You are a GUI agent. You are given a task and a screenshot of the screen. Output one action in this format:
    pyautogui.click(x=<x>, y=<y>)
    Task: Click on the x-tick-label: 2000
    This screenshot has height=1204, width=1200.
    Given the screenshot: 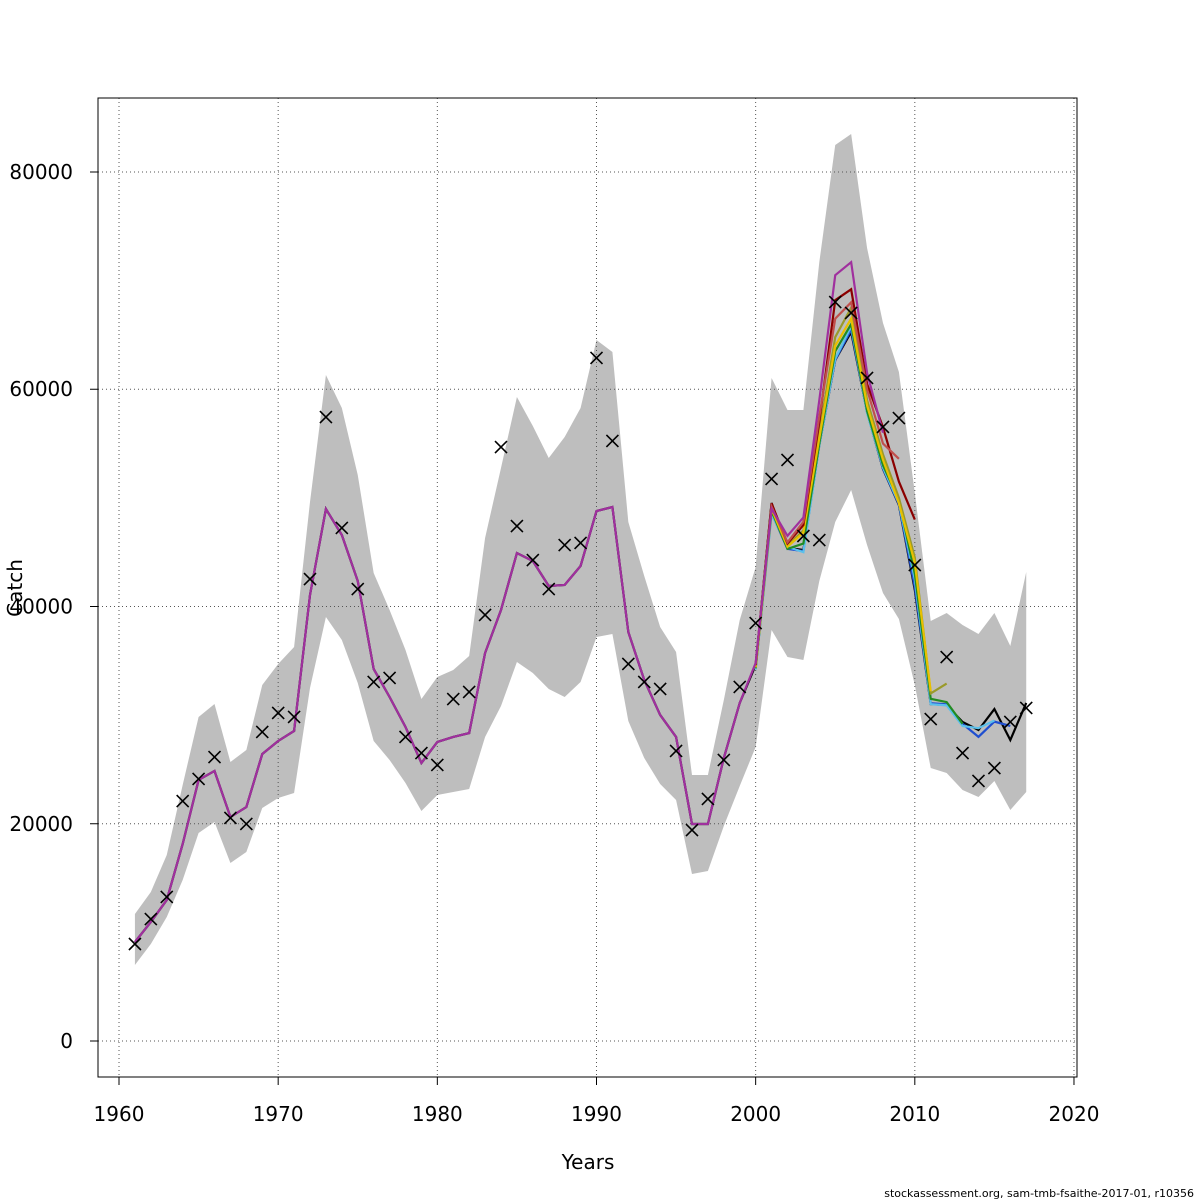 What is the action you would take?
    pyautogui.click(x=755, y=1114)
    